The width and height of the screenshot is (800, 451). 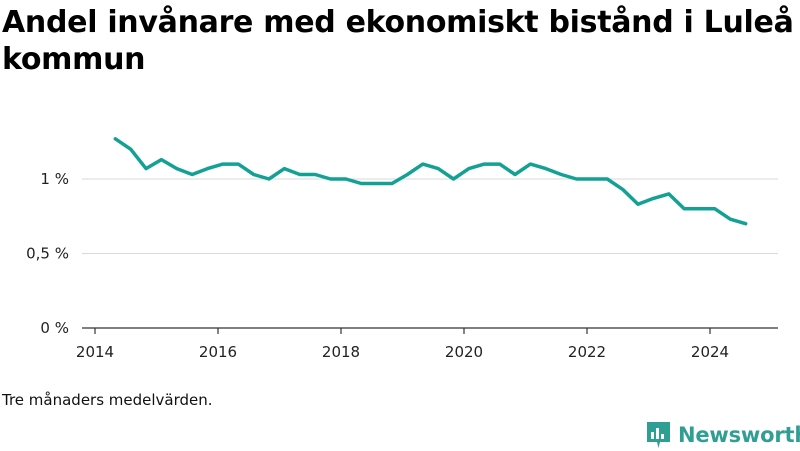 I want to click on x-tick-label: 2016, so click(x=218, y=352).